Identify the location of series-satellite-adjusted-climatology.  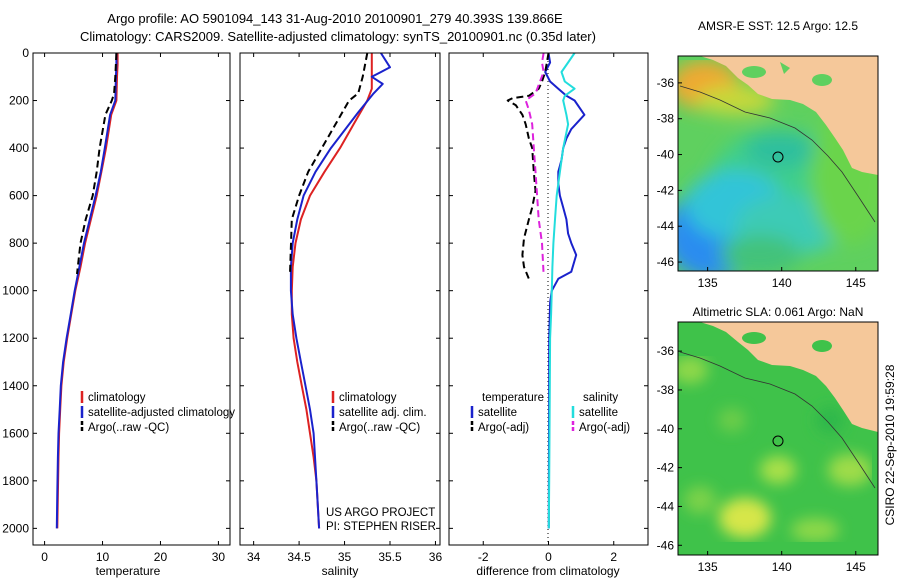
(86, 291).